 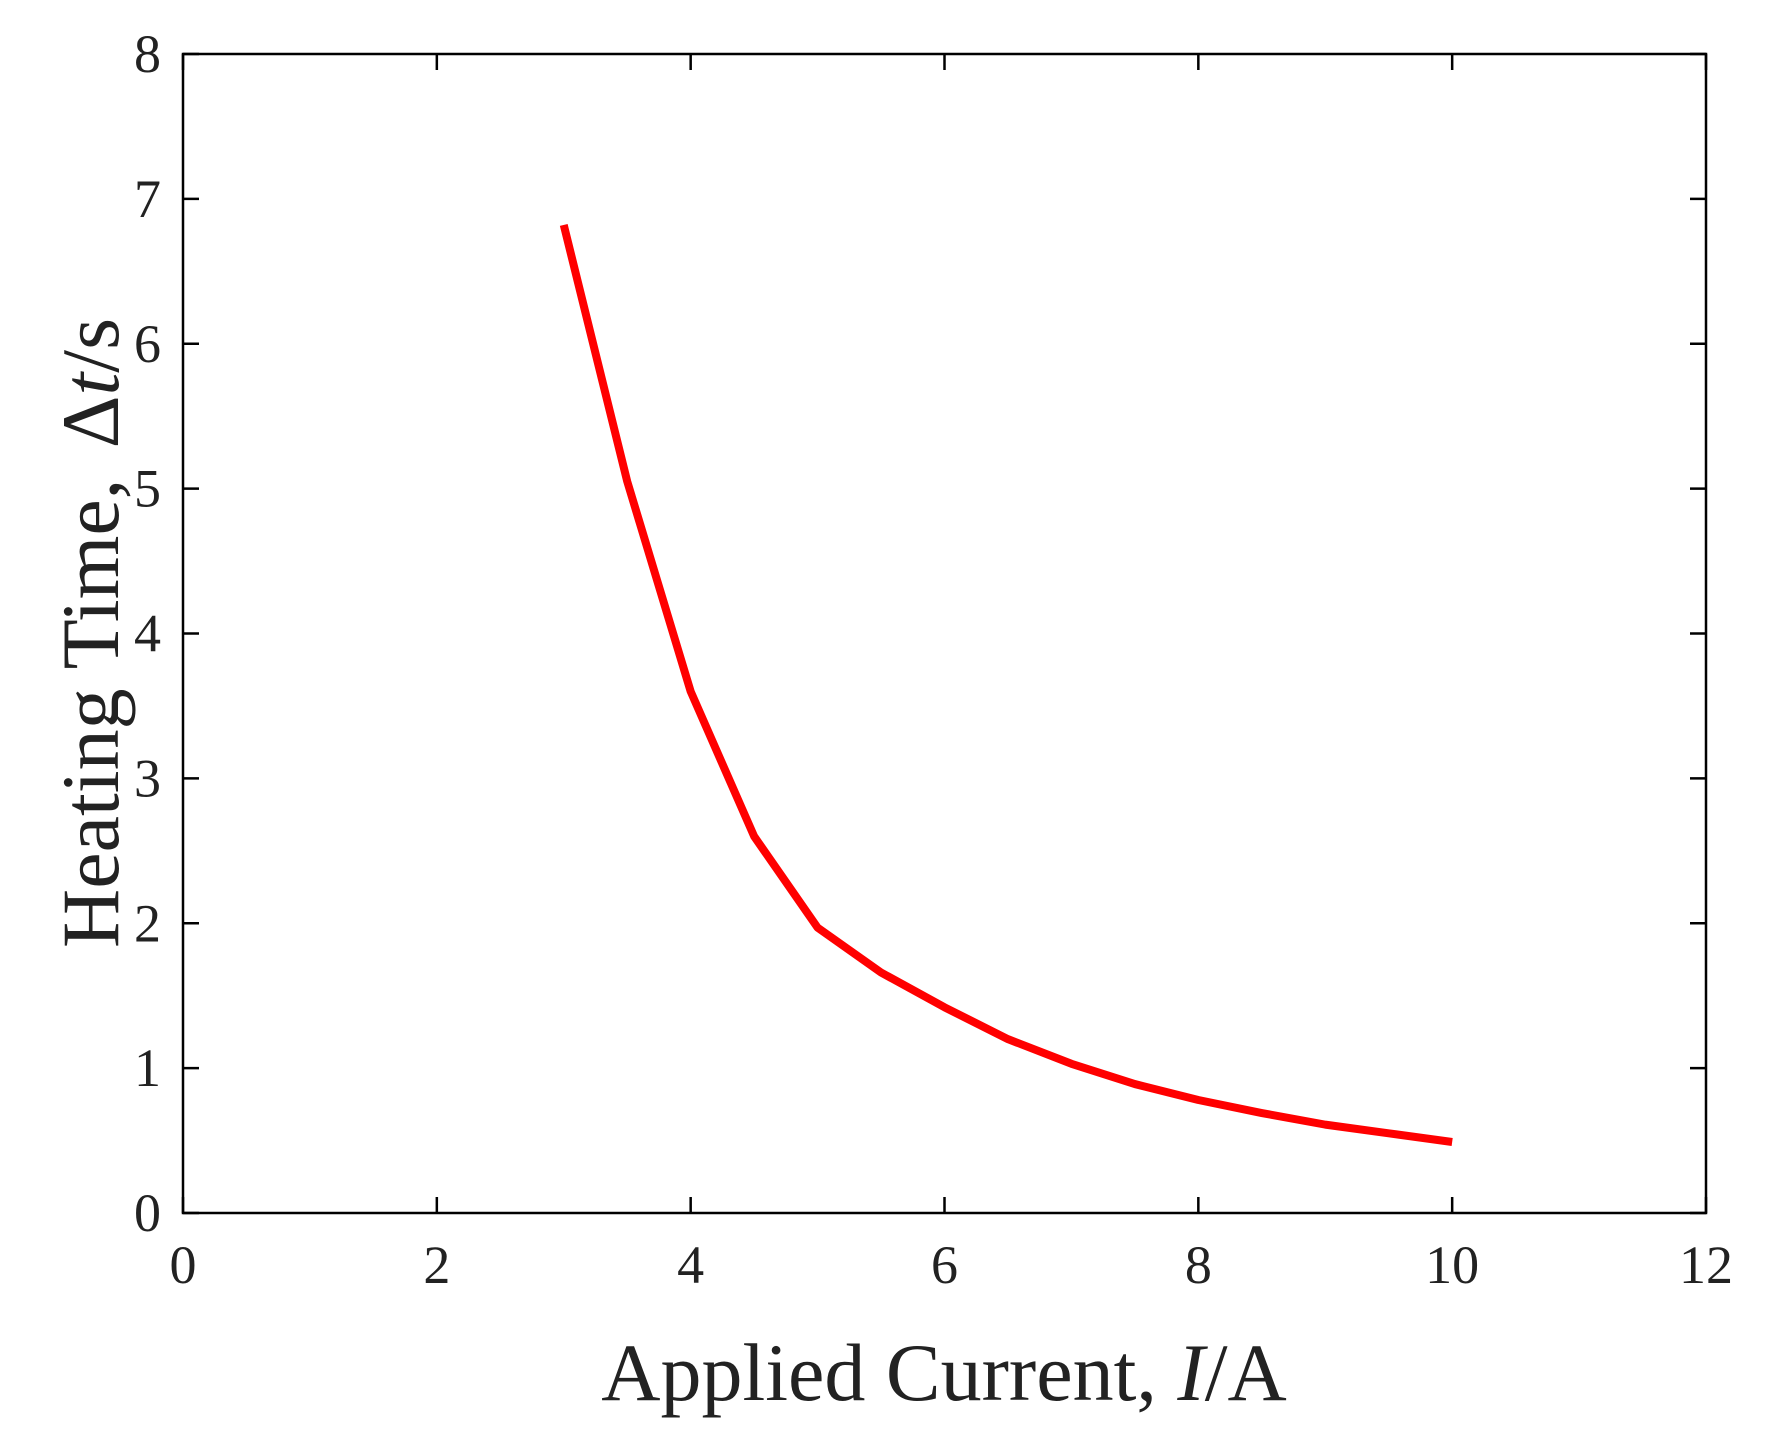 What do you see at coordinates (147, 778) in the screenshot?
I see `y-tick-label: 3` at bounding box center [147, 778].